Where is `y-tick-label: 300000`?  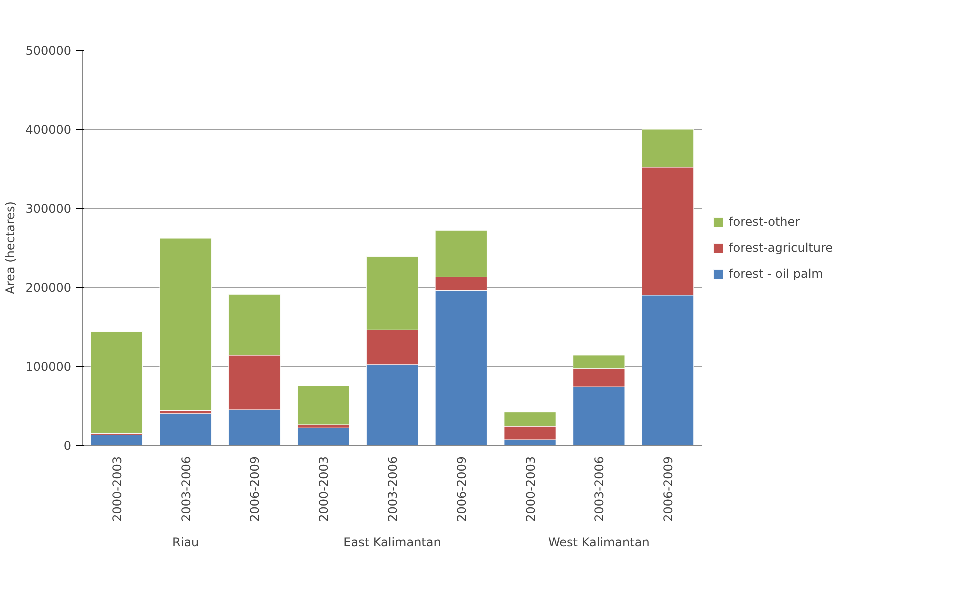 y-tick-label: 300000 is located at coordinates (49, 209).